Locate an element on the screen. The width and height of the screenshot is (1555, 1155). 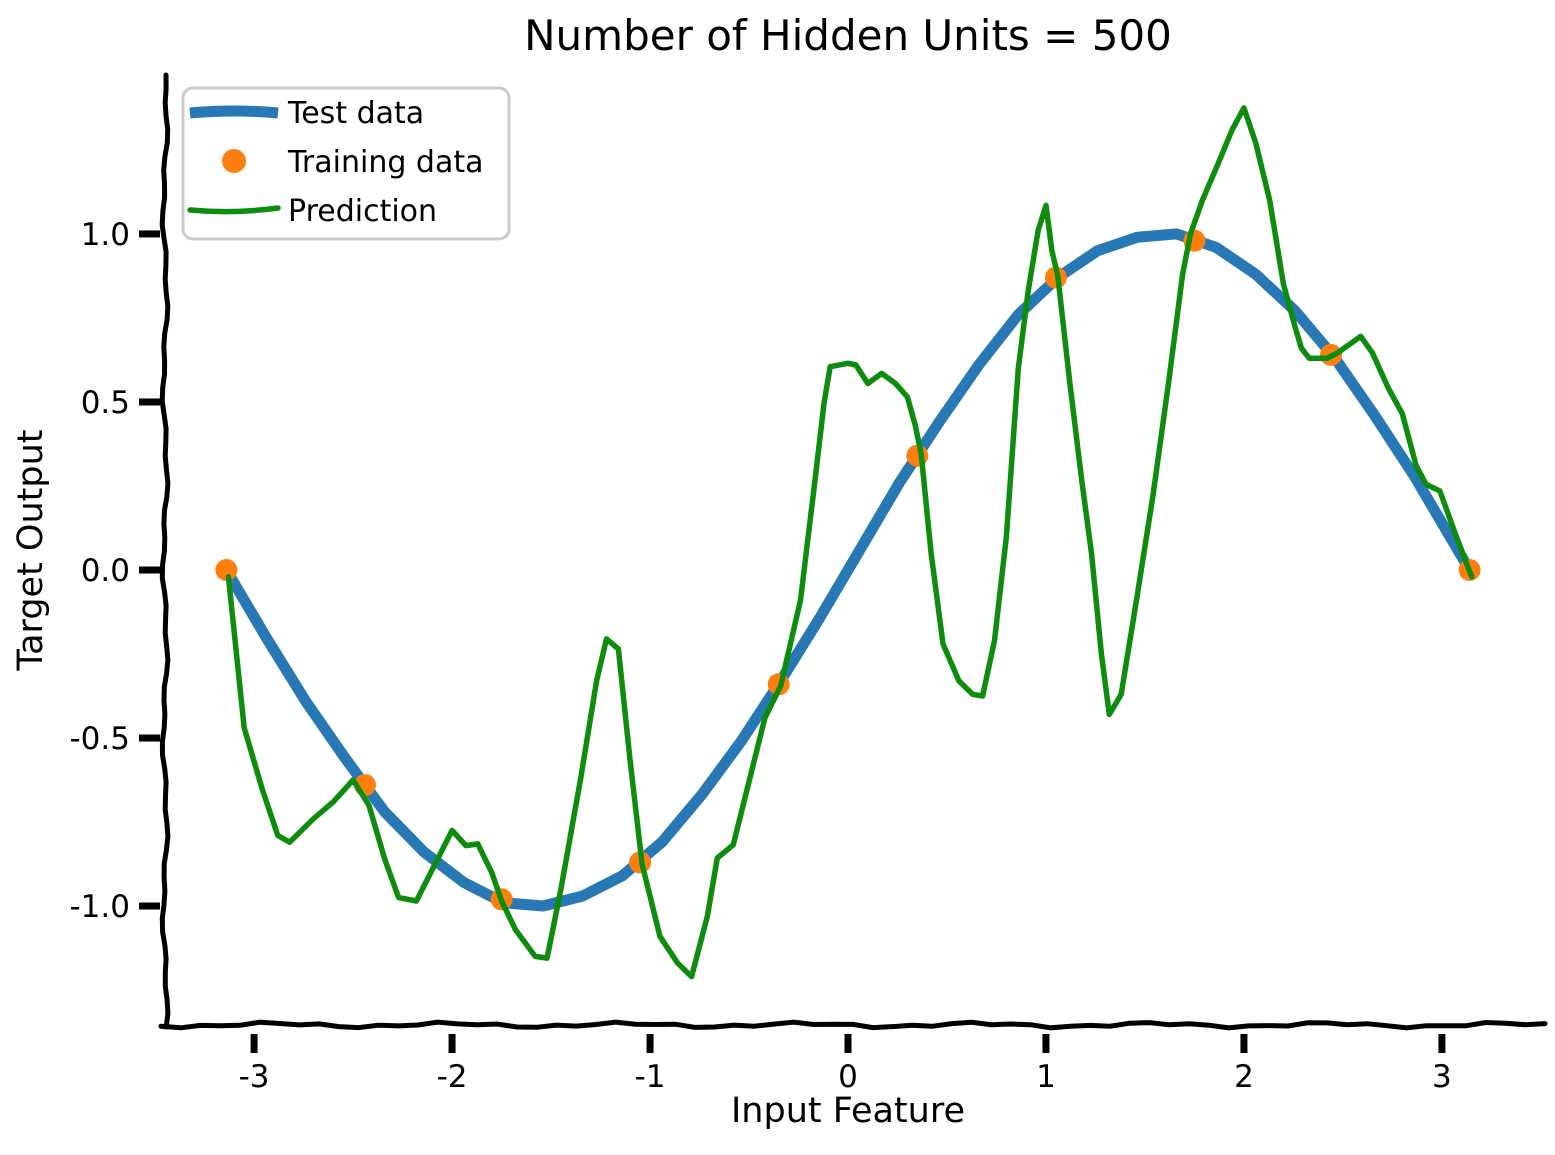
y-tick-label: -1.0 is located at coordinates (100, 907).